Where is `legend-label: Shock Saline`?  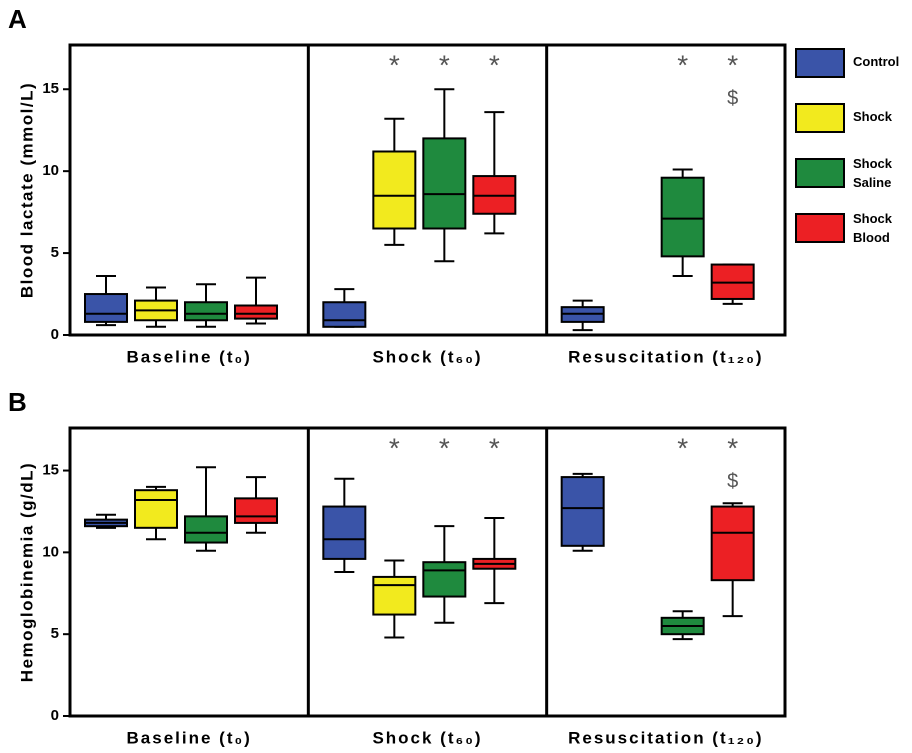 legend-label: Shock Saline is located at coordinates (873, 173).